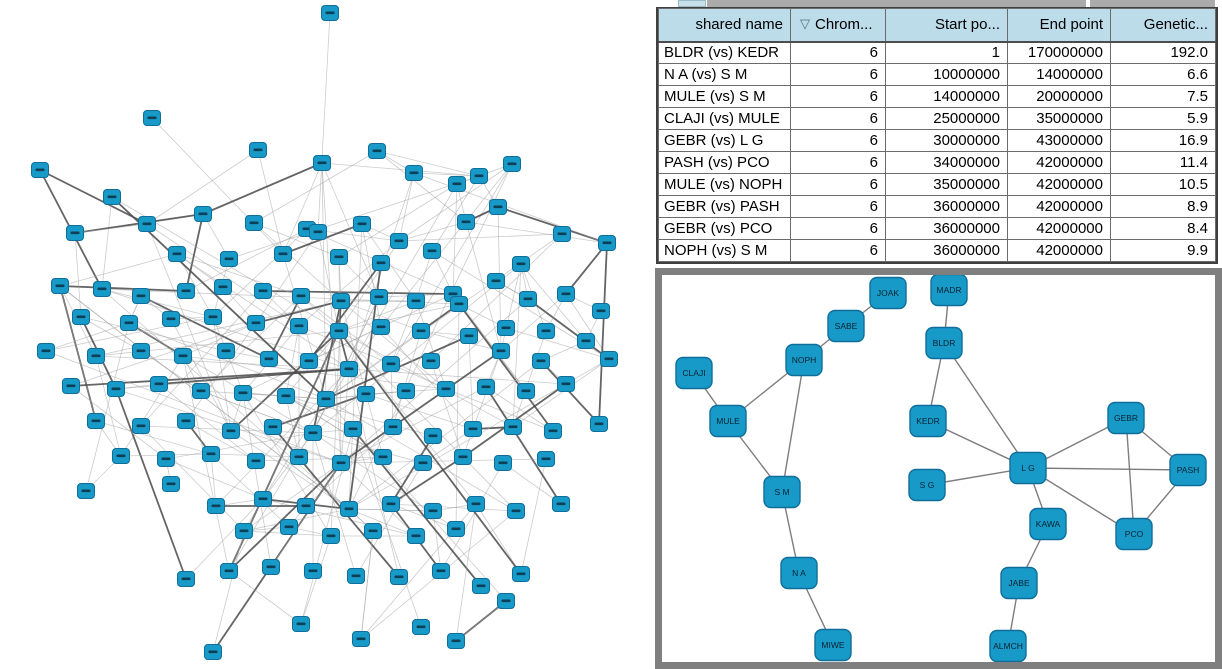  I want to click on shared-name-cell: NOPH (vs) S M, so click(724, 250).